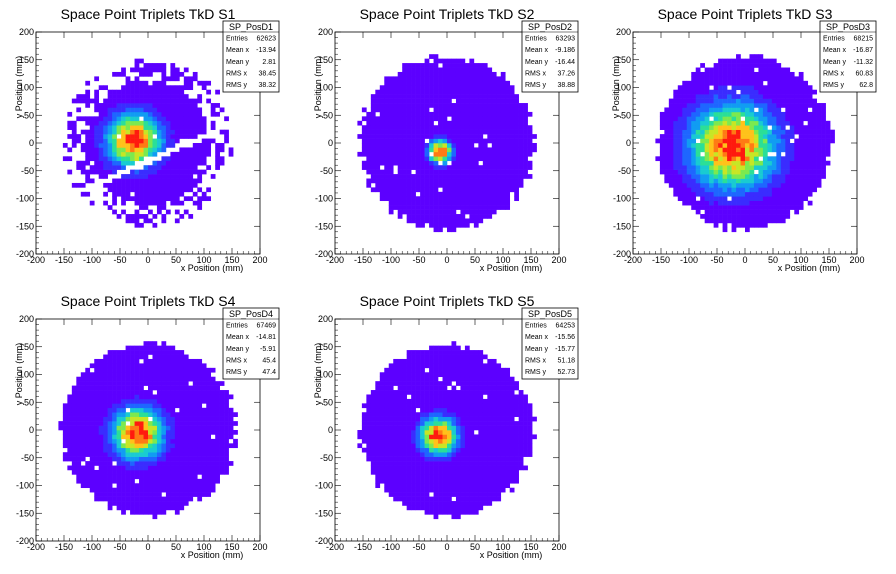 The image size is (896, 574). I want to click on y-axis-label: y Position (mm), so click(318, 87).